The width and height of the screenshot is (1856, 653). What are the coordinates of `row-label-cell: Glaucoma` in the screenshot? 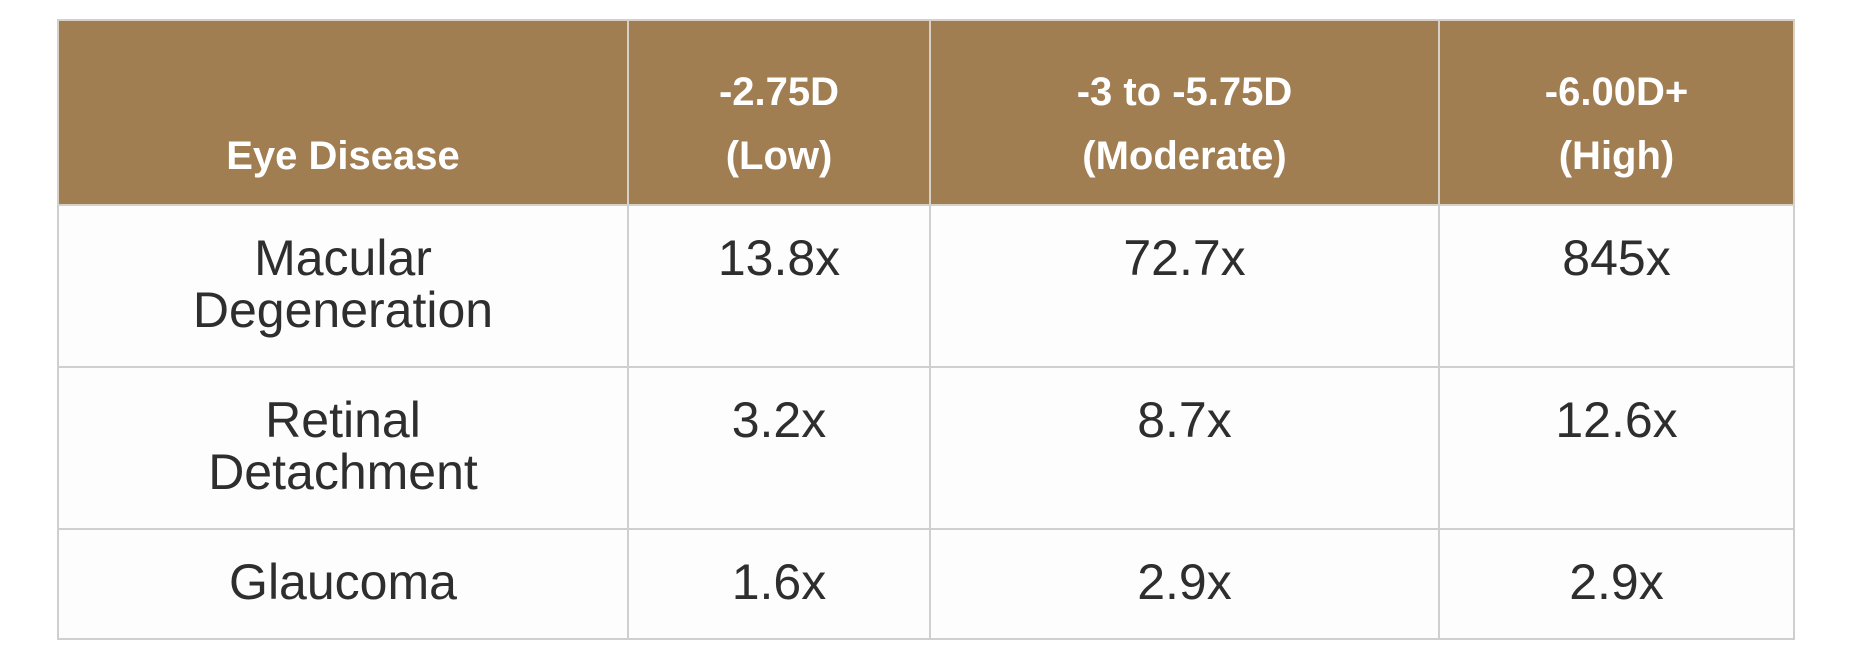 It's located at (343, 584).